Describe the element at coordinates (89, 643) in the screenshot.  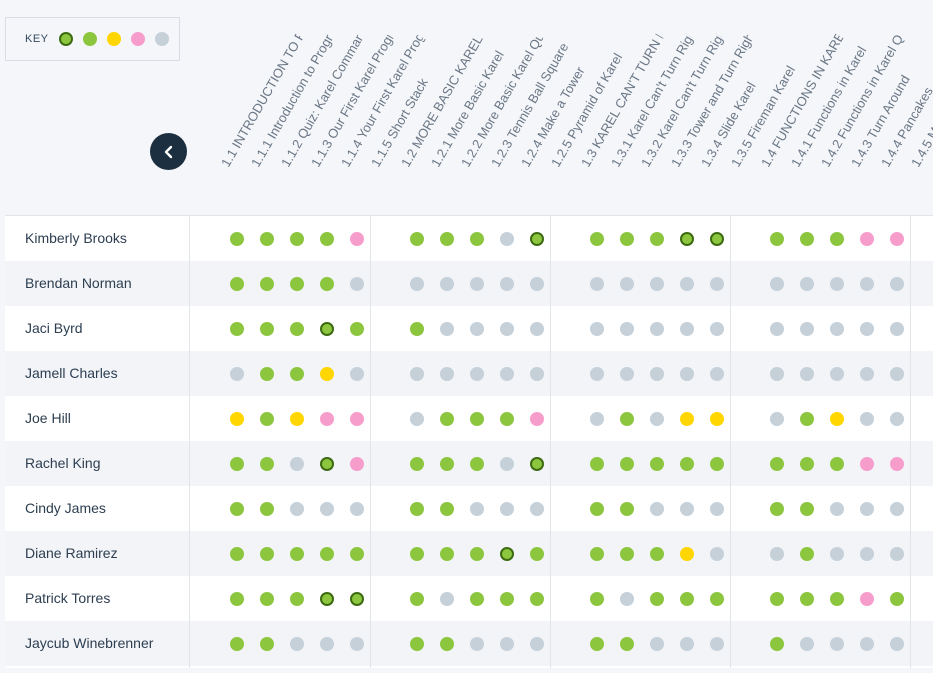
I see `student-name: Jaycub Winebrenner` at that location.